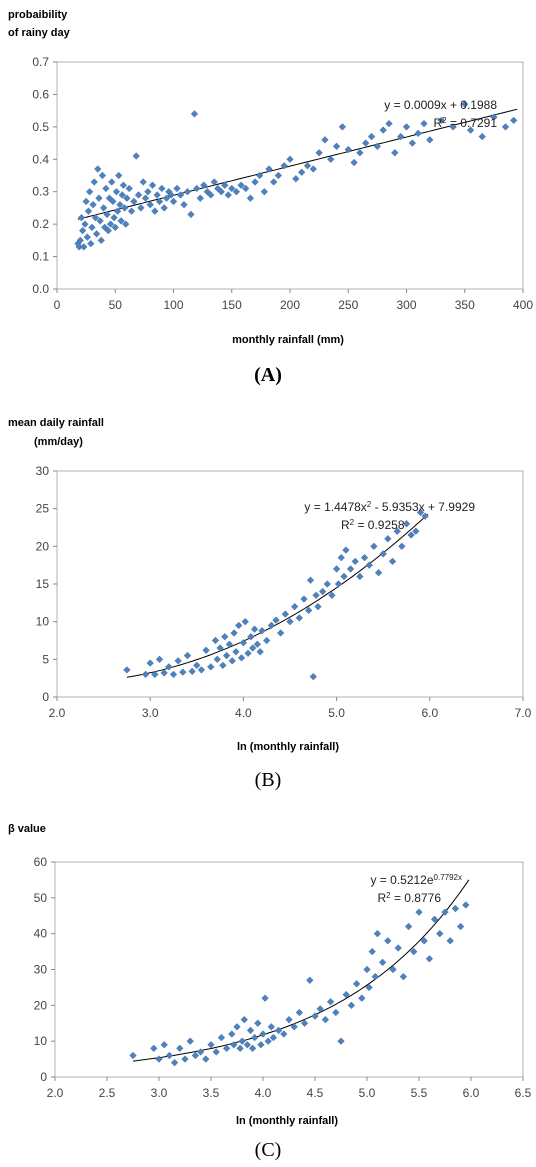 This screenshot has width=536, height=1167. I want to click on x-tick-label: 5.5, so click(419, 1093).